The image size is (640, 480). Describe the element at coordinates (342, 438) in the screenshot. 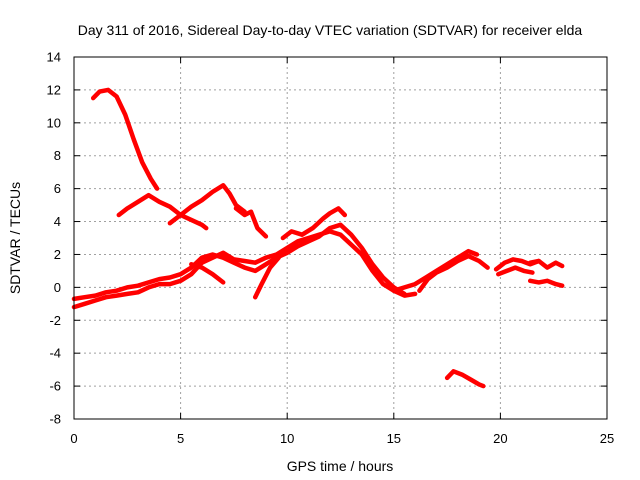

I see `x-tick-labels: 0 5 10 15 20 25` at that location.